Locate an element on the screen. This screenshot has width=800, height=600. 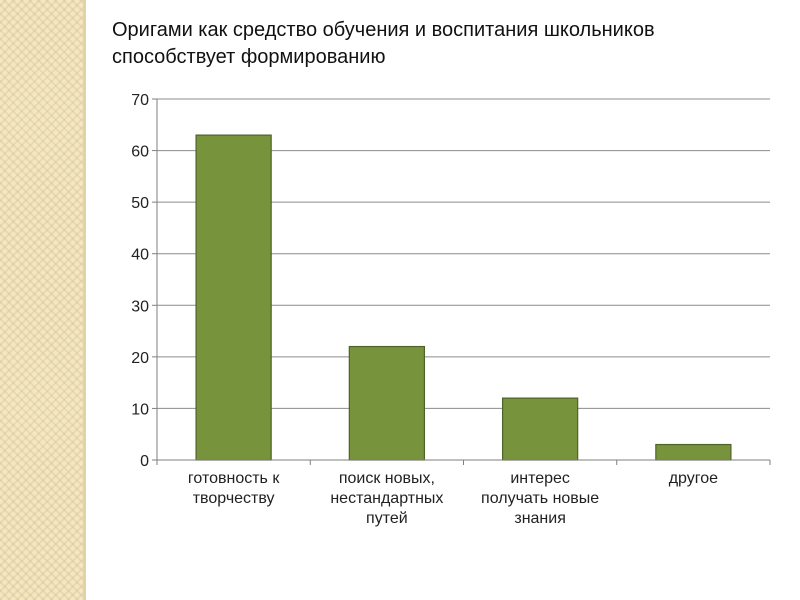
x-category-label-line: интерес is located at coordinates (540, 478).